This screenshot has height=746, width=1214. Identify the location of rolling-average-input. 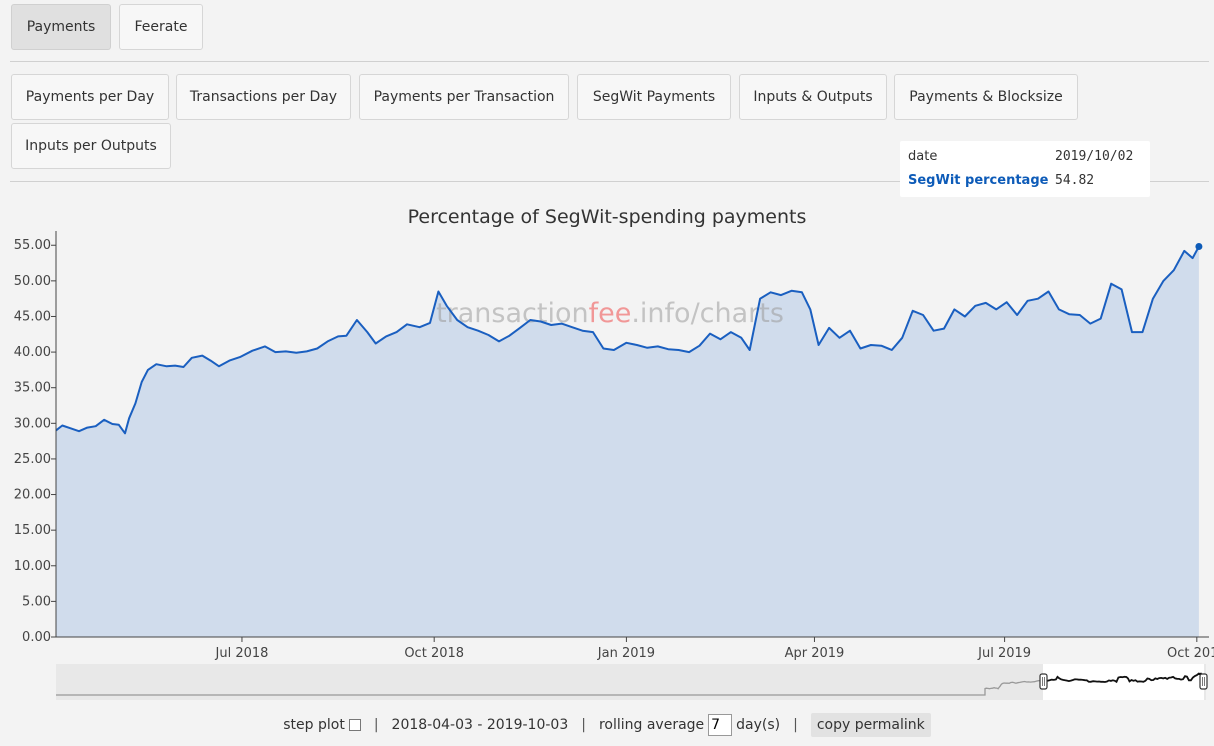
(720, 725).